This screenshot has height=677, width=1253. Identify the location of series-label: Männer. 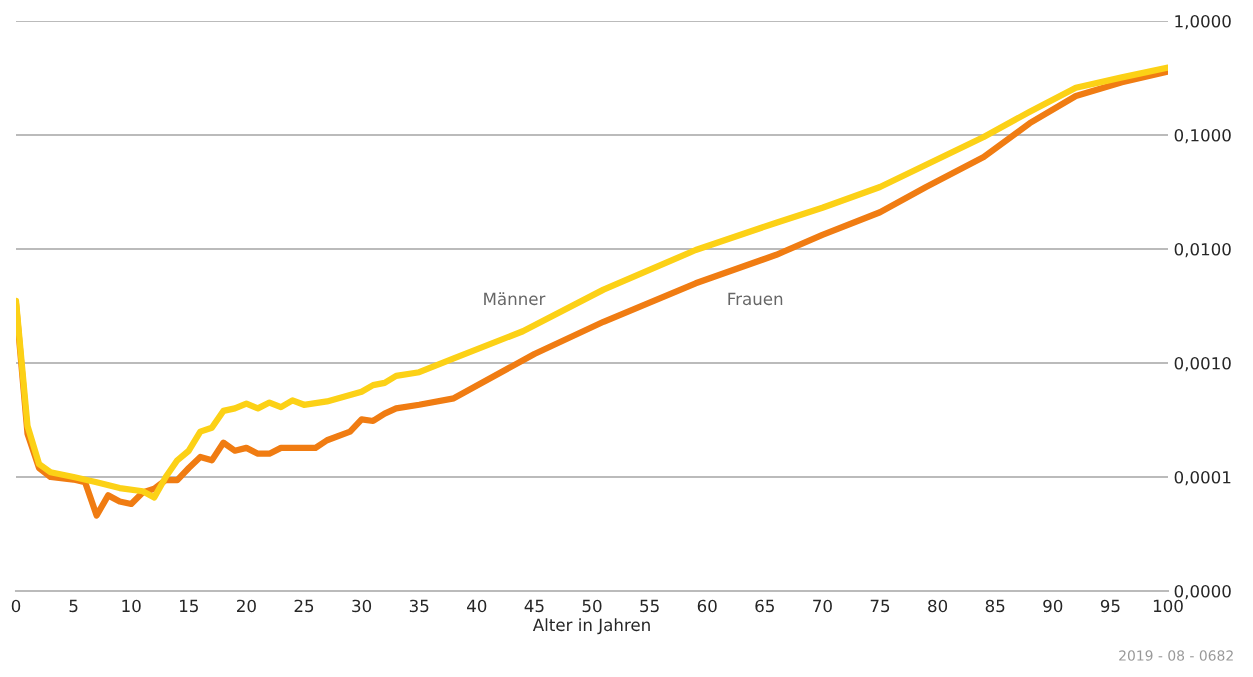
(515, 299).